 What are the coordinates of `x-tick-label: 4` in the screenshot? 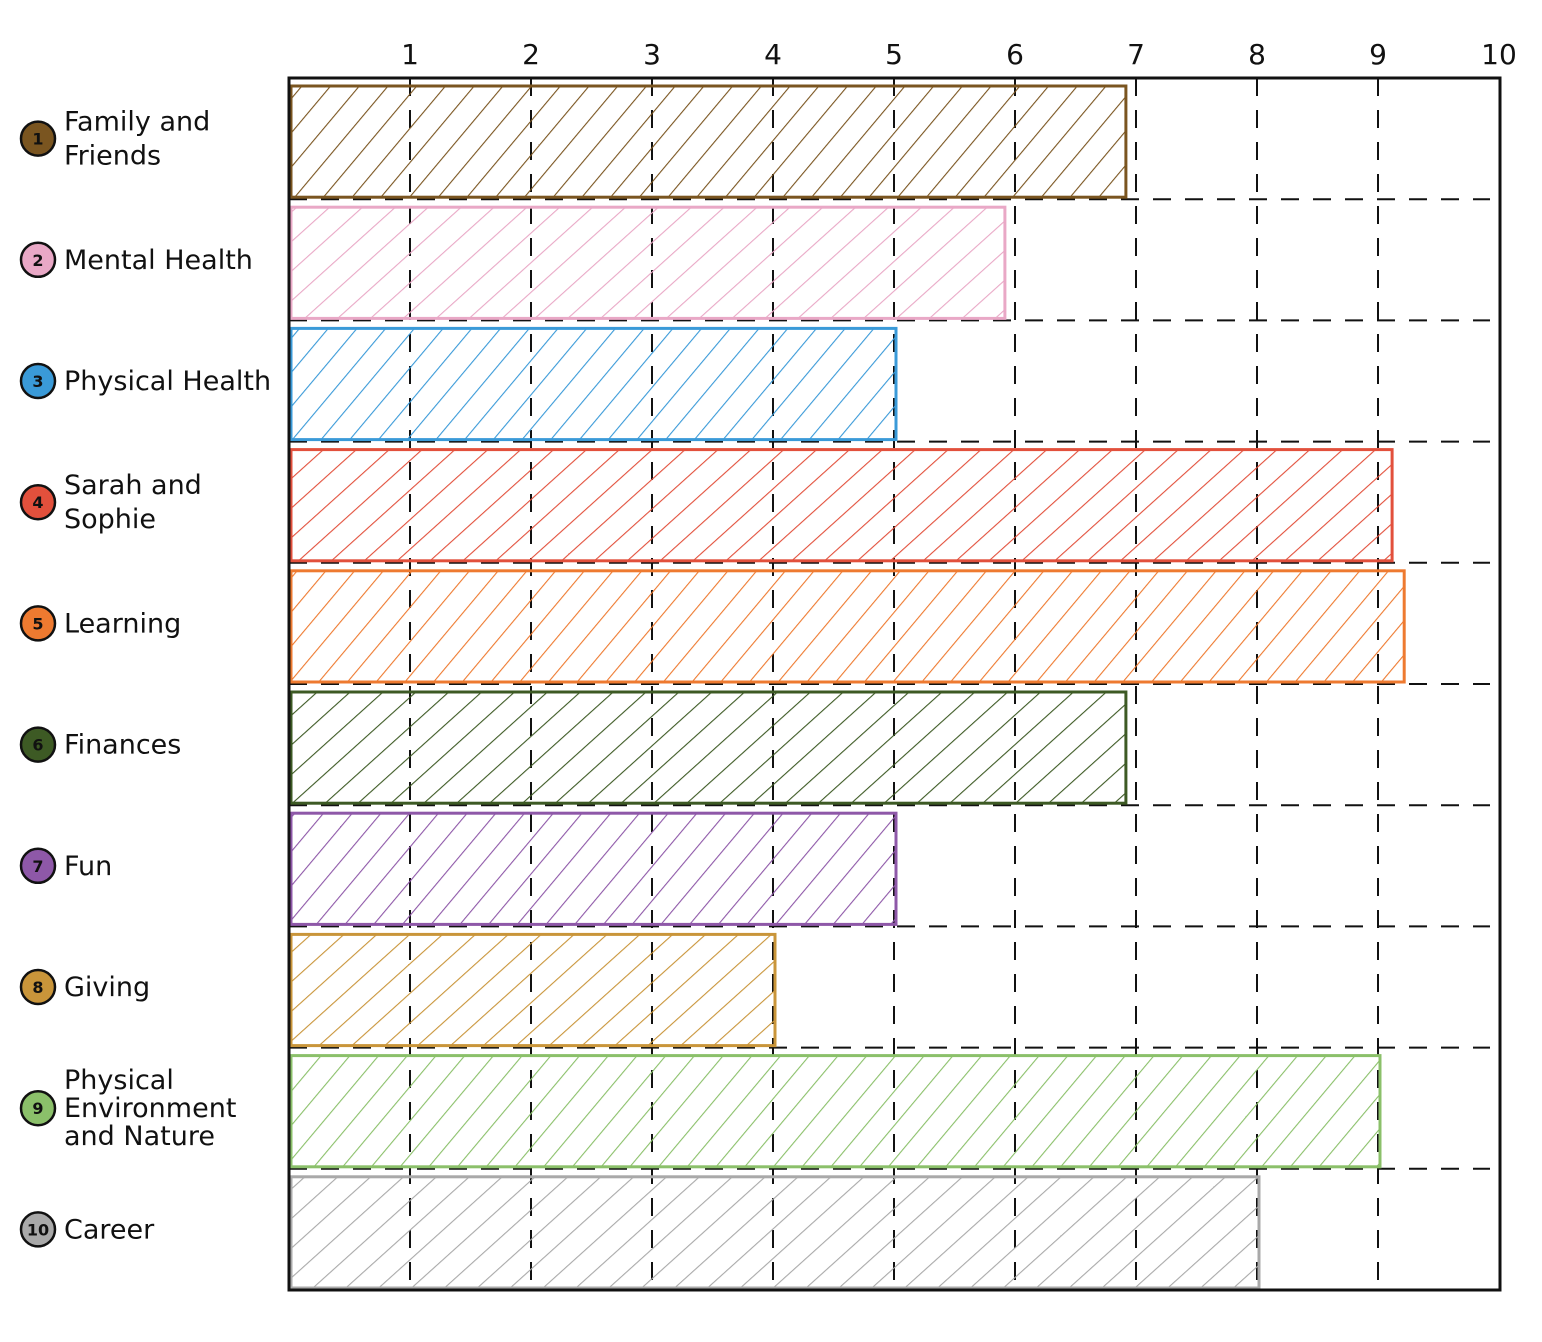 It's located at (773, 54).